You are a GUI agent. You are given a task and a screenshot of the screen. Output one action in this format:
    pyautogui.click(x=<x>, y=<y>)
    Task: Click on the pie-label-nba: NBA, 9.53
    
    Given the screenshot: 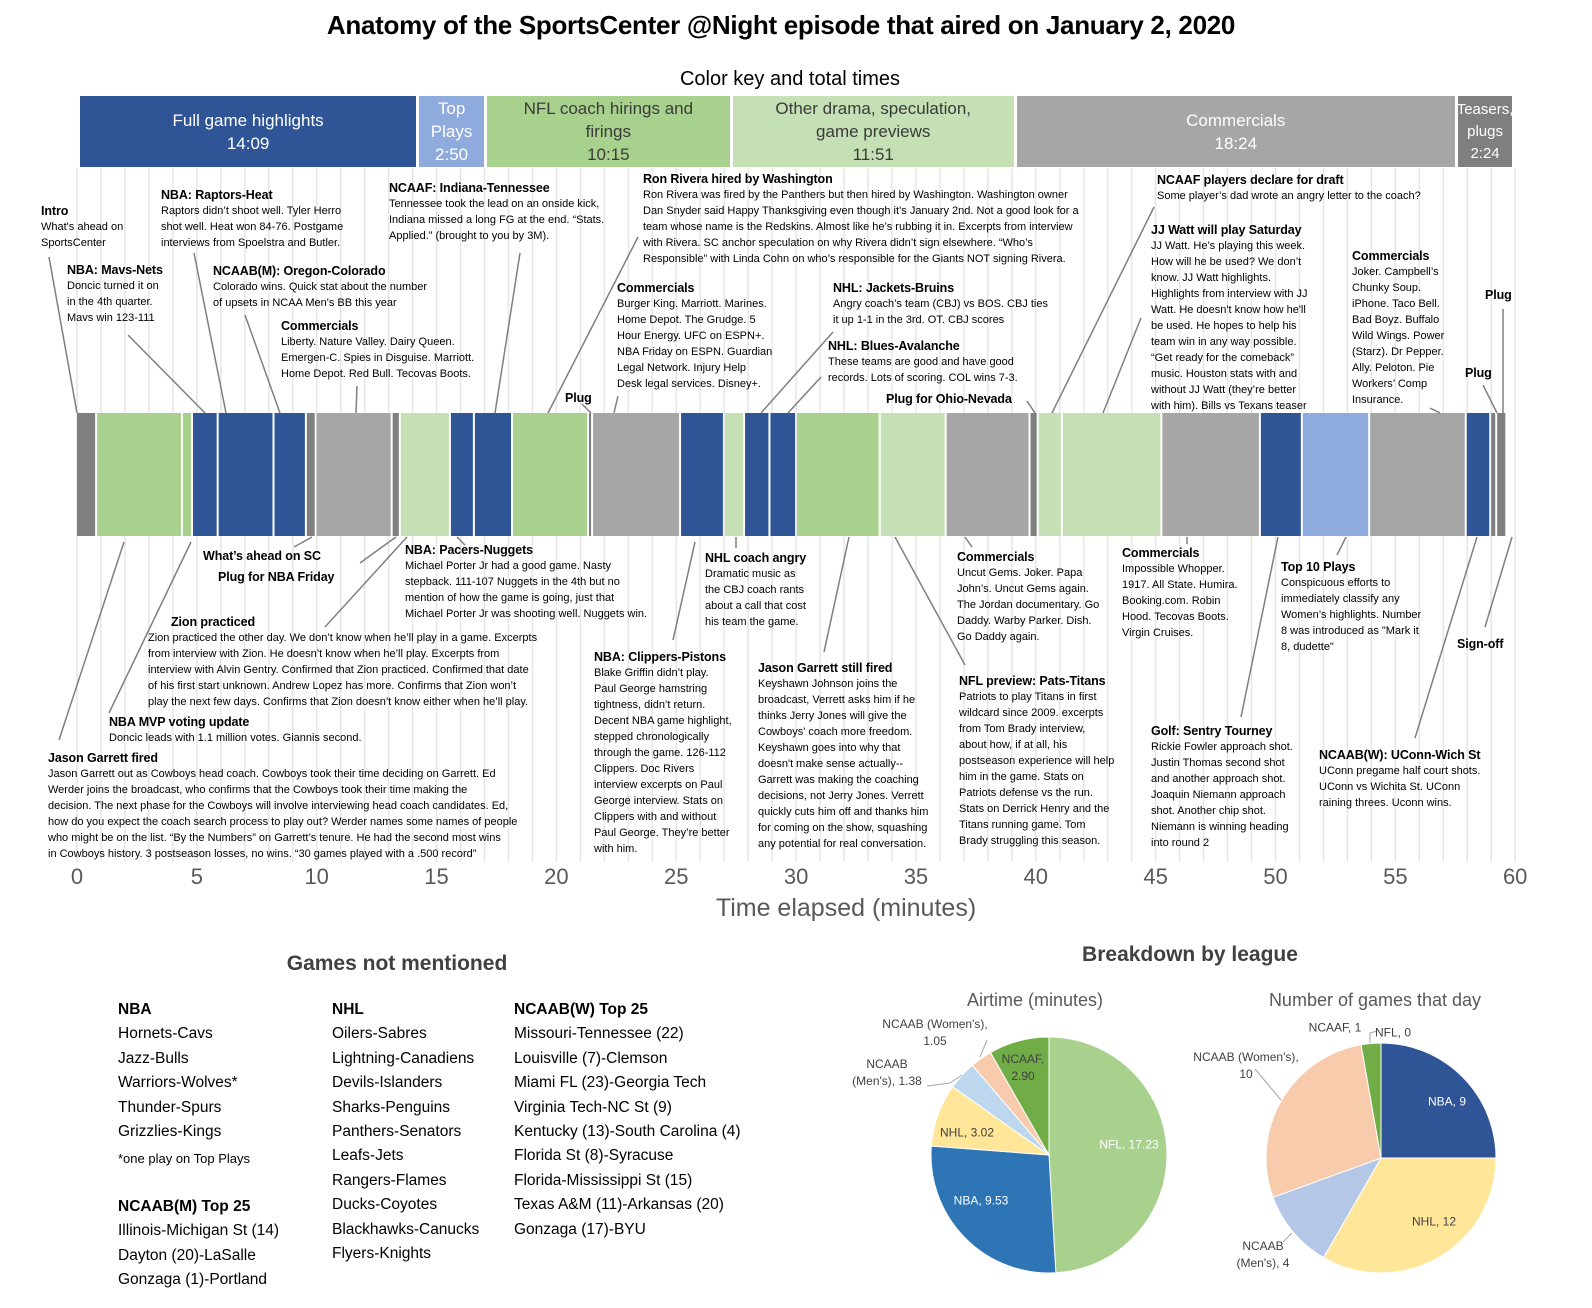 What is the action you would take?
    pyautogui.click(x=981, y=1200)
    